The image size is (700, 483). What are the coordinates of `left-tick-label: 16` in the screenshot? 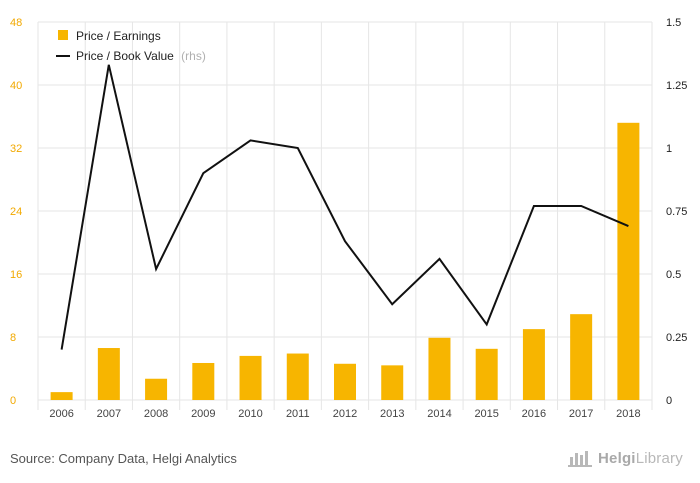 It's located at (16, 275).